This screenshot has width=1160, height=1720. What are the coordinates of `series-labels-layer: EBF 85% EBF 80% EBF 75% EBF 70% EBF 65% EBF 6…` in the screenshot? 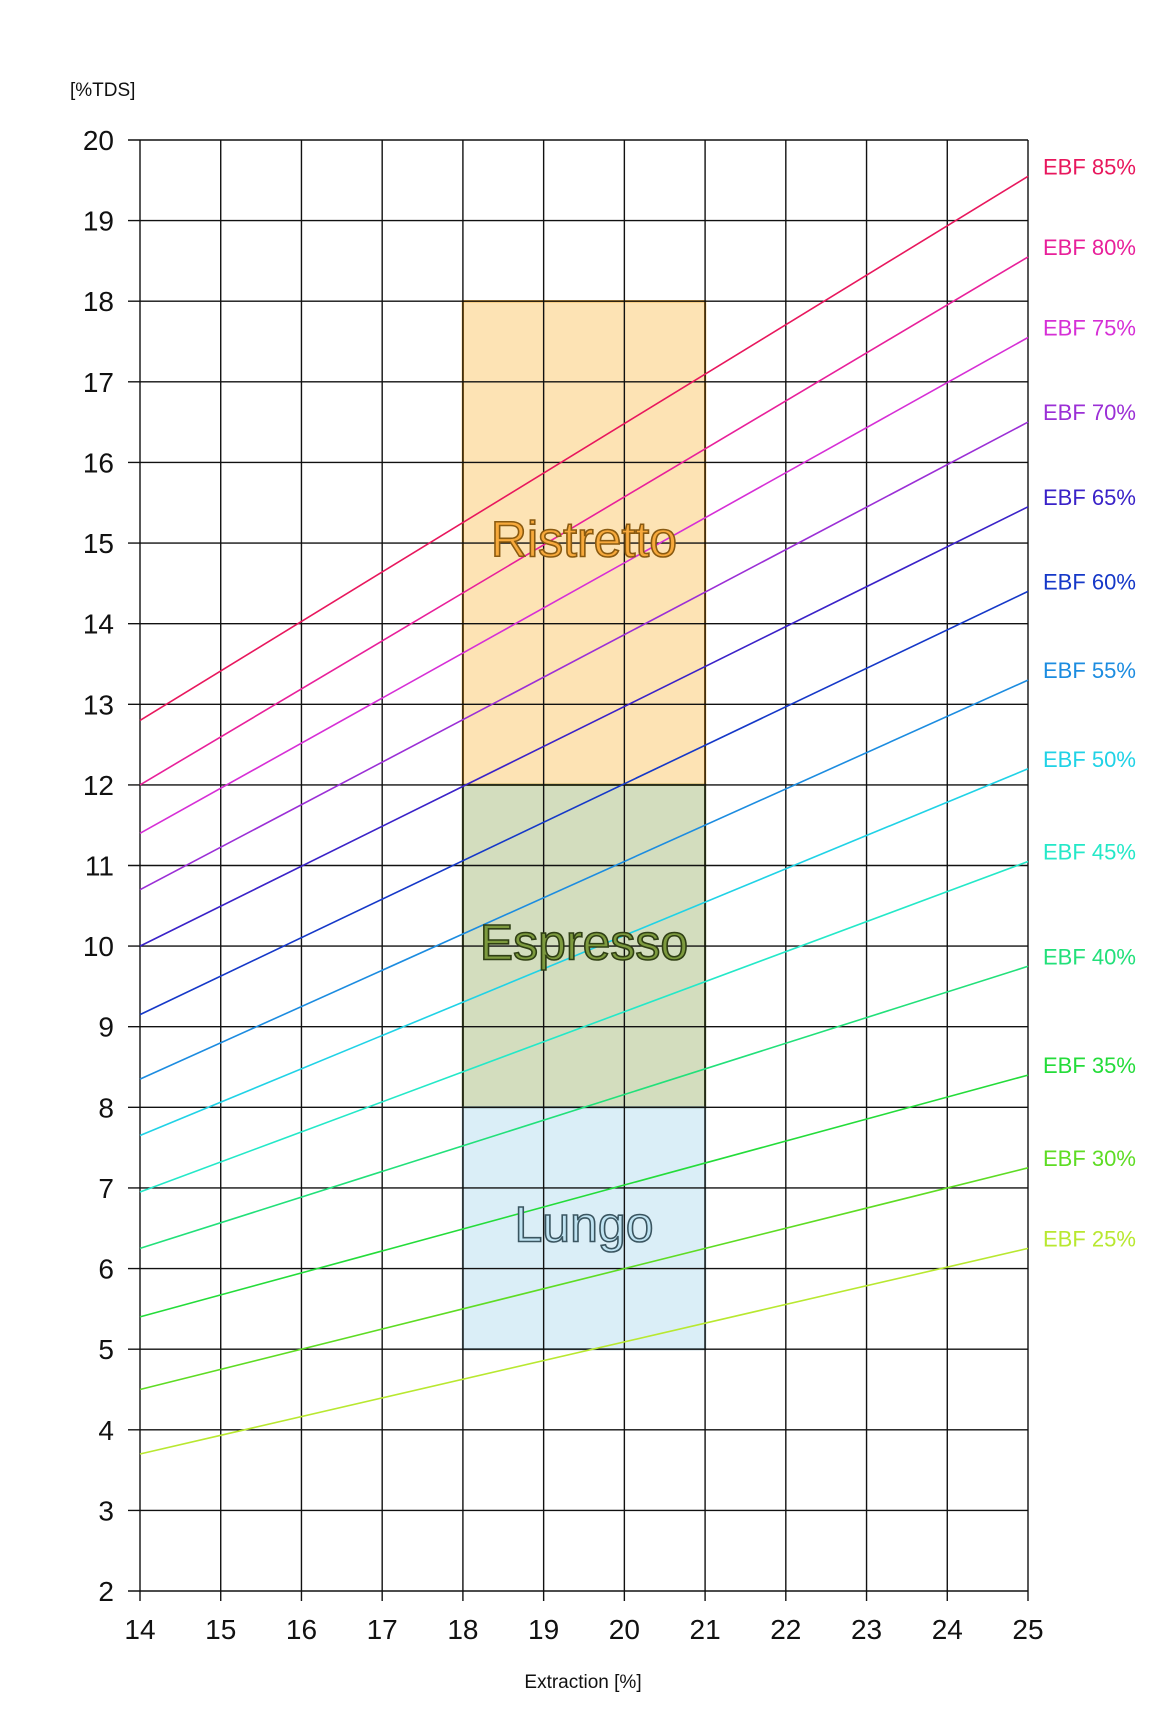 It's located at (1089, 702).